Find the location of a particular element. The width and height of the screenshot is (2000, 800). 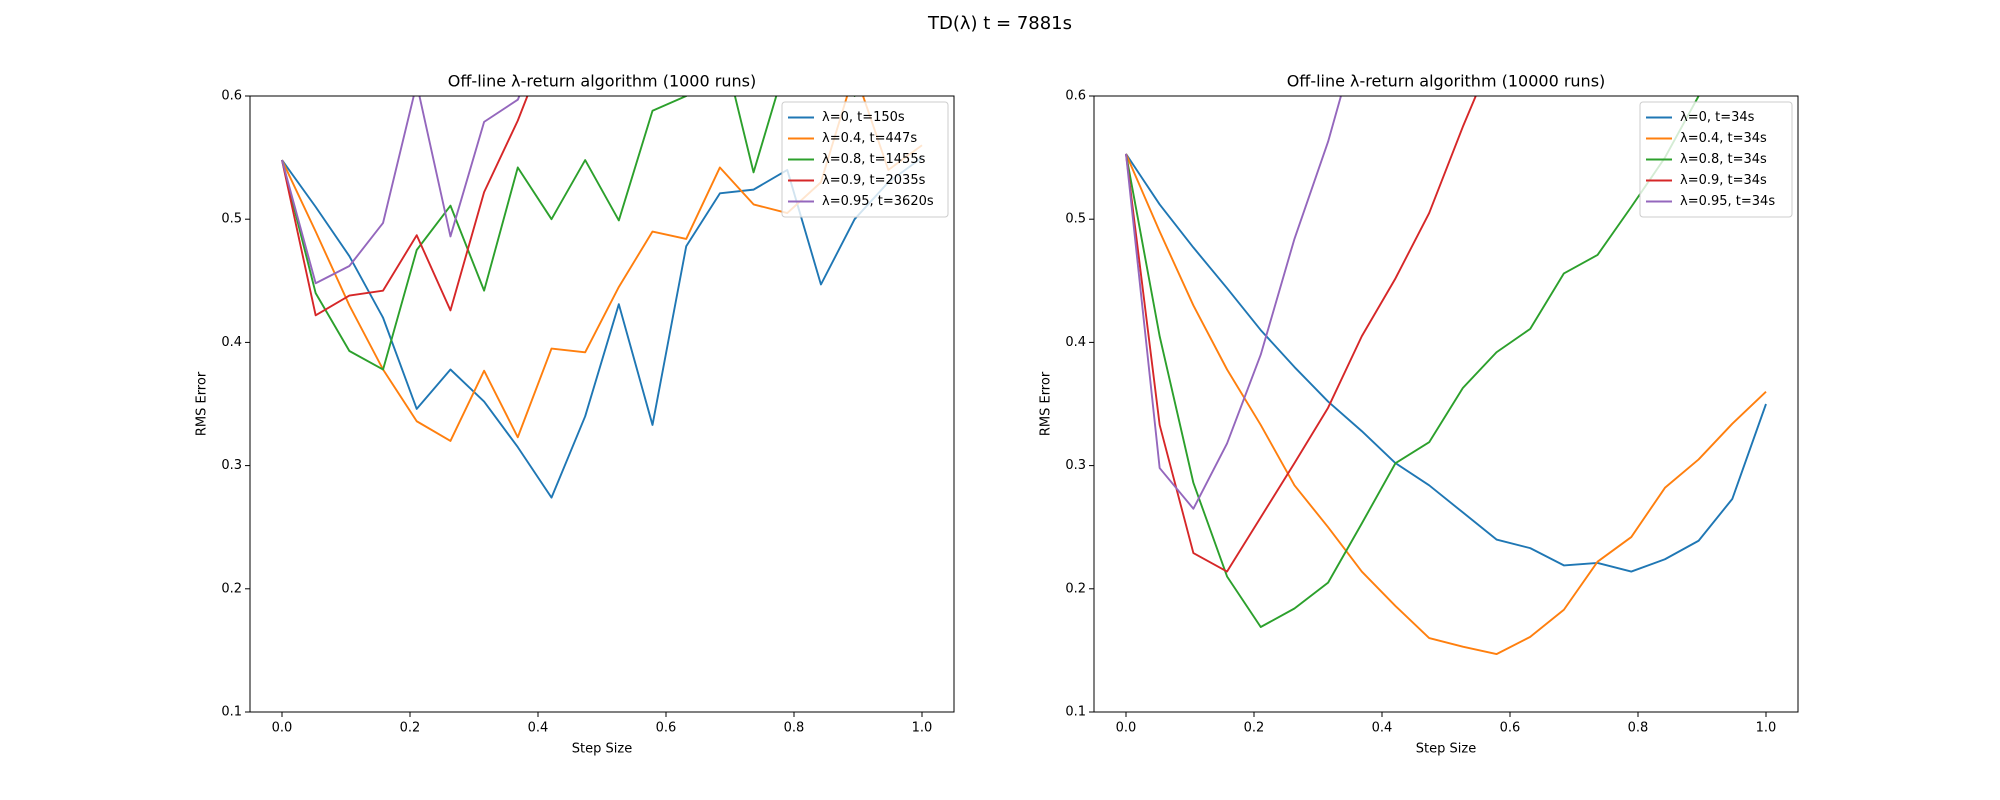

legend-label: λ=0.4, t=447s is located at coordinates (869, 138).